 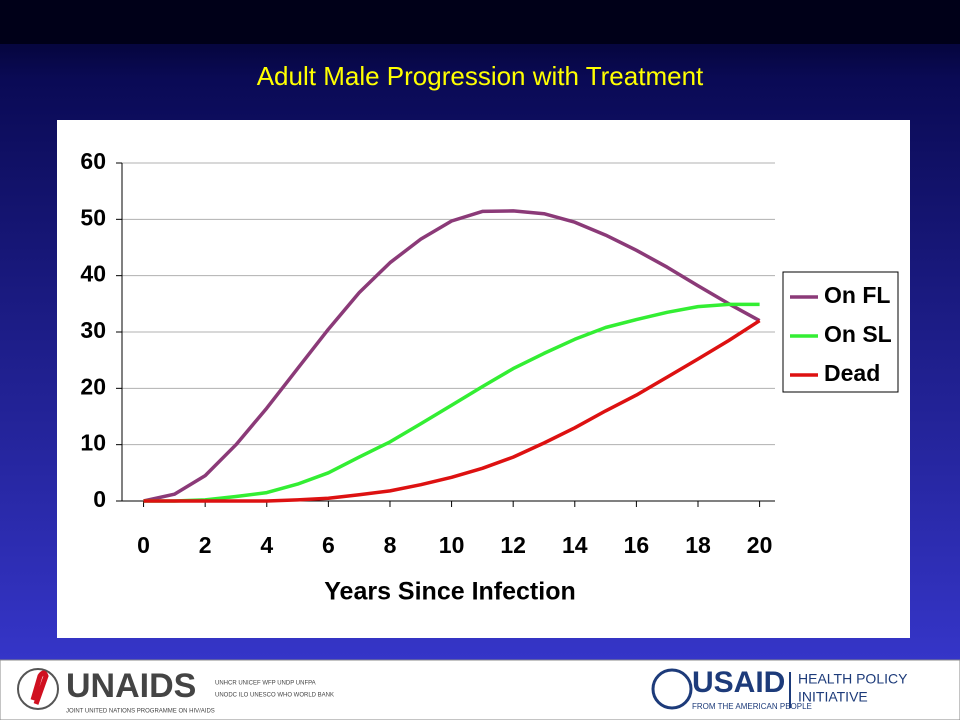 I want to click on x-tick-label: 6, so click(x=328, y=545).